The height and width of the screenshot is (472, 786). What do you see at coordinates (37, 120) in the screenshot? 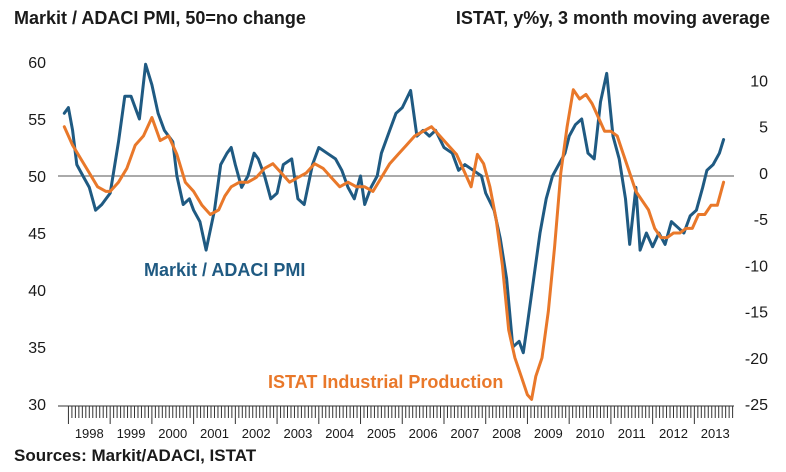
I see `left-axis-tick-label: 55` at bounding box center [37, 120].